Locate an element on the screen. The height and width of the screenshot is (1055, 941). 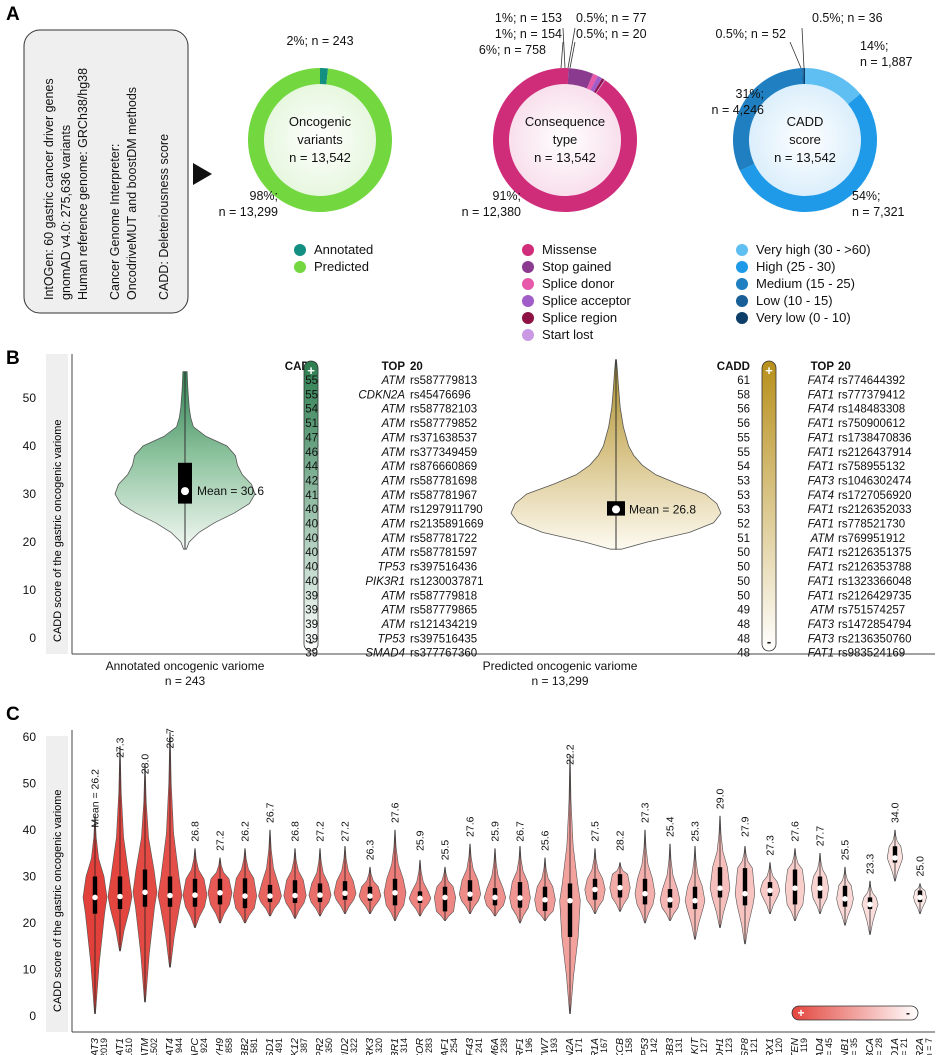
annotated-table-row-cadd: 54 is located at coordinates (311, 410).